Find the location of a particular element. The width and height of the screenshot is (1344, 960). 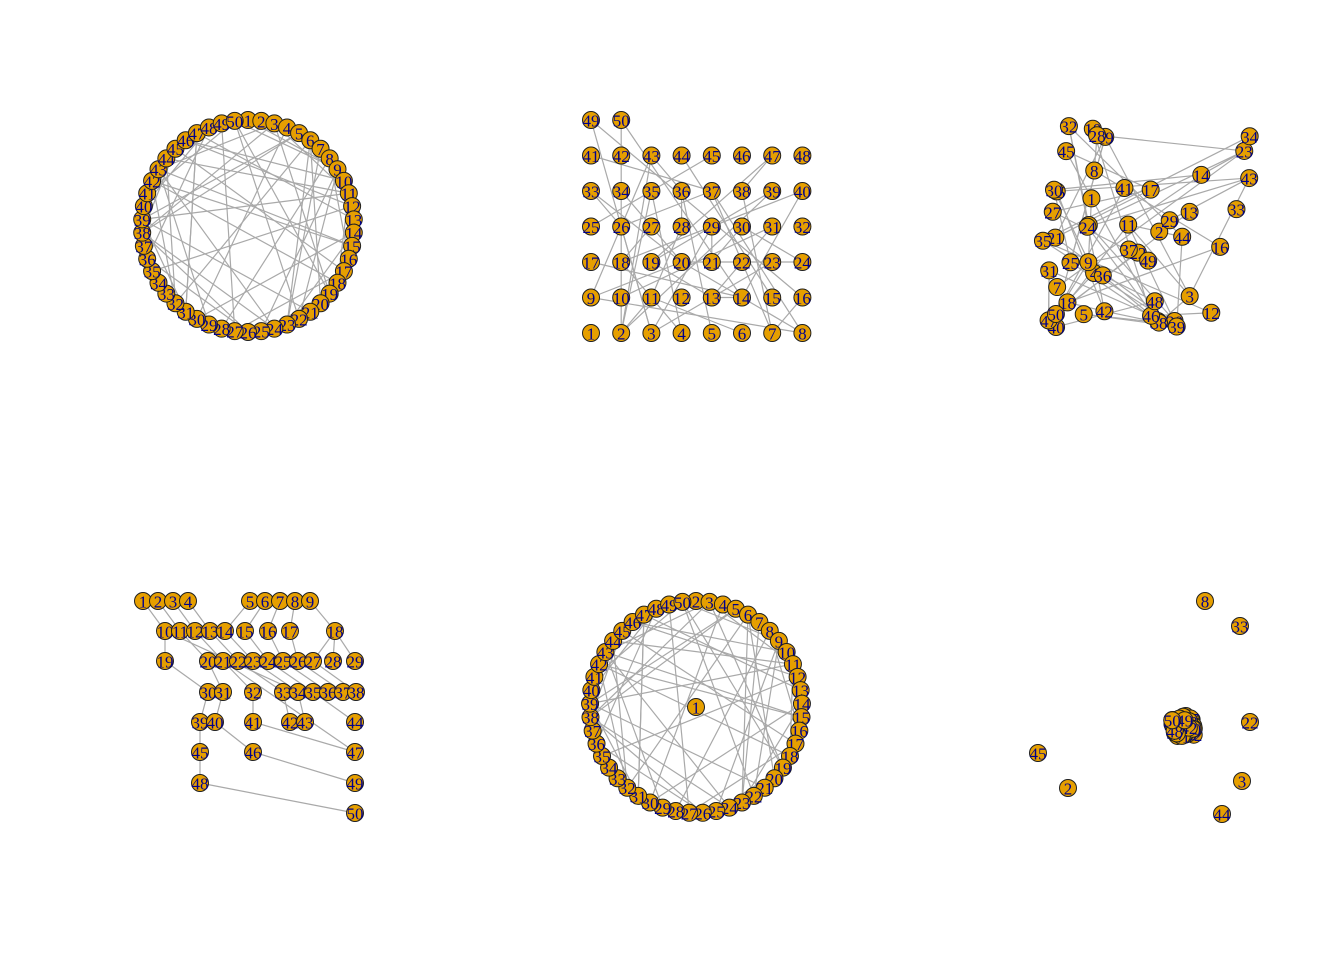

node-label-37: 37 is located at coordinates (712, 192).